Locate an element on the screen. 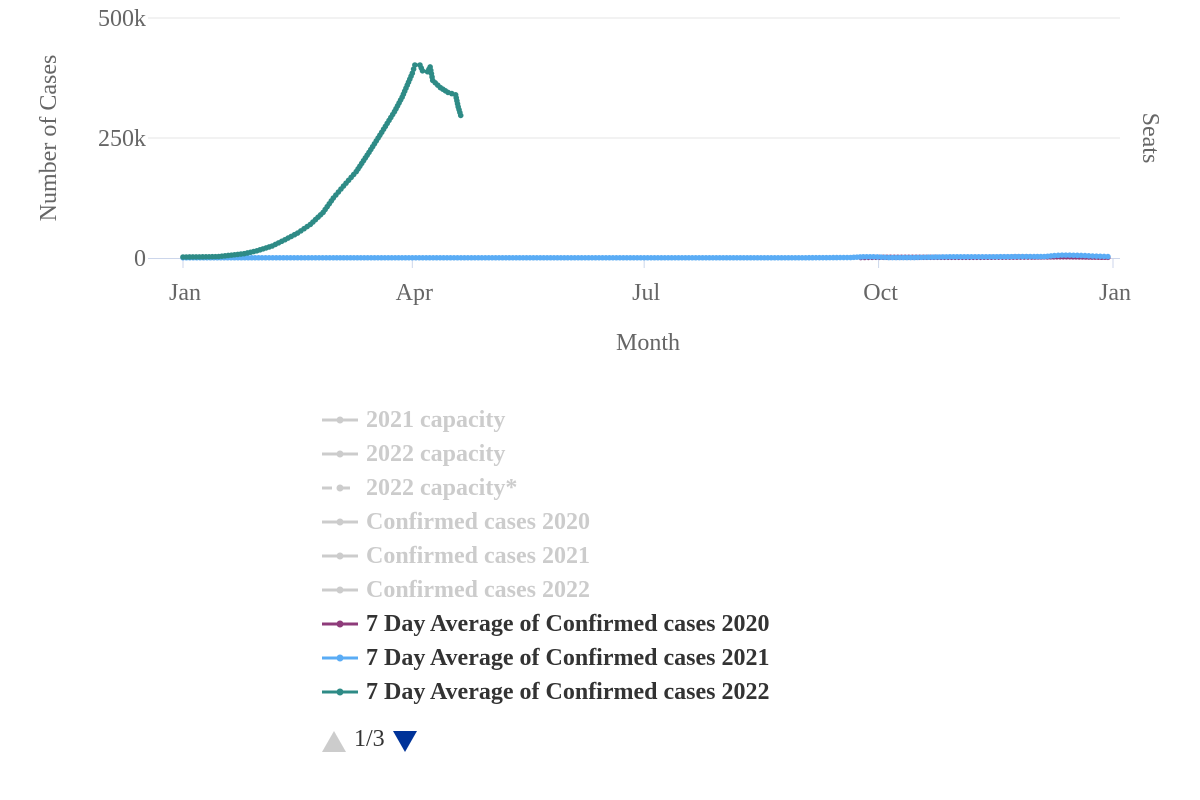 This screenshot has width=1200, height=800. y-tick-label: 500k is located at coordinates (122, 19).